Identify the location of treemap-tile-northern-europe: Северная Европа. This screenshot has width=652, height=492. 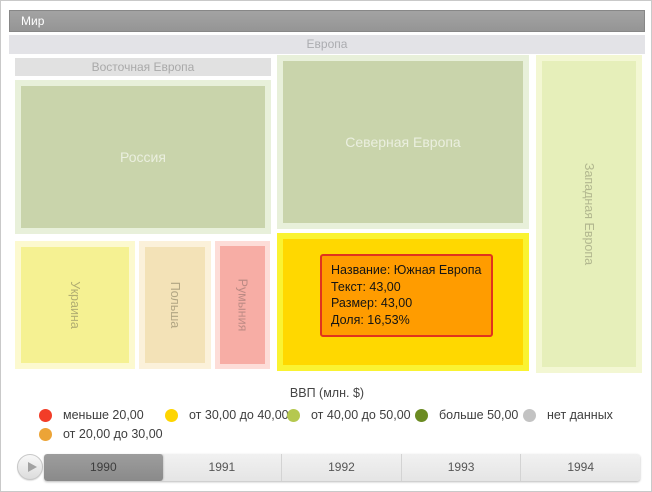
(403, 142).